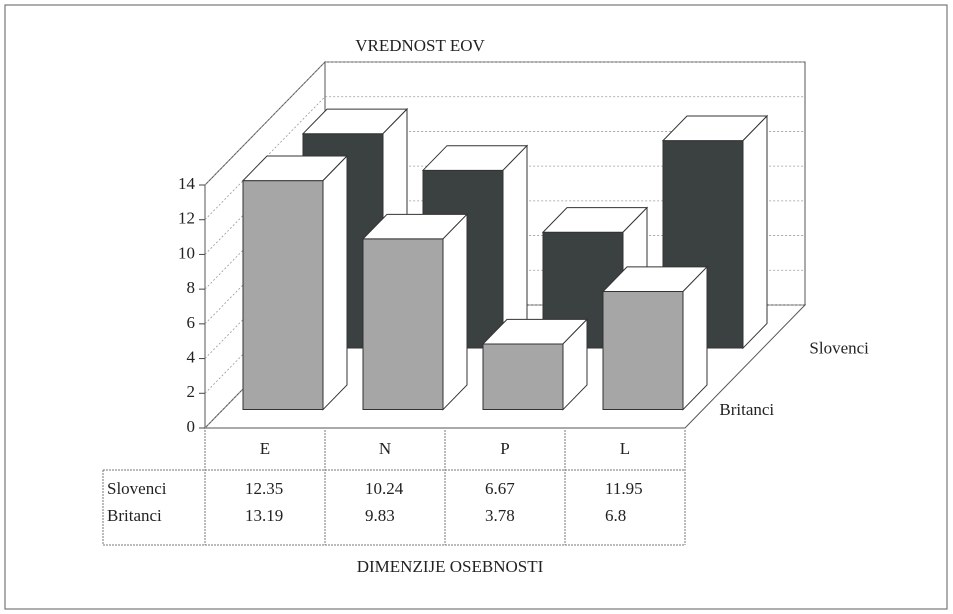 This screenshot has width=953, height=614. What do you see at coordinates (615, 515) in the screenshot?
I see `table-cell: 6.8` at bounding box center [615, 515].